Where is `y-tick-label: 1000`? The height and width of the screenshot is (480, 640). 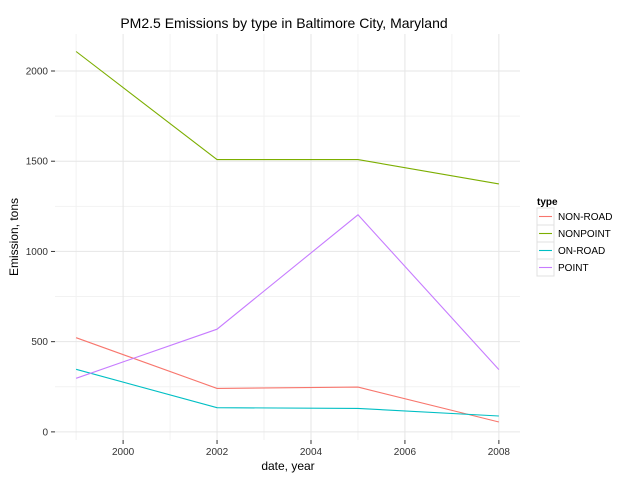 y-tick-label: 1000 is located at coordinates (37, 252).